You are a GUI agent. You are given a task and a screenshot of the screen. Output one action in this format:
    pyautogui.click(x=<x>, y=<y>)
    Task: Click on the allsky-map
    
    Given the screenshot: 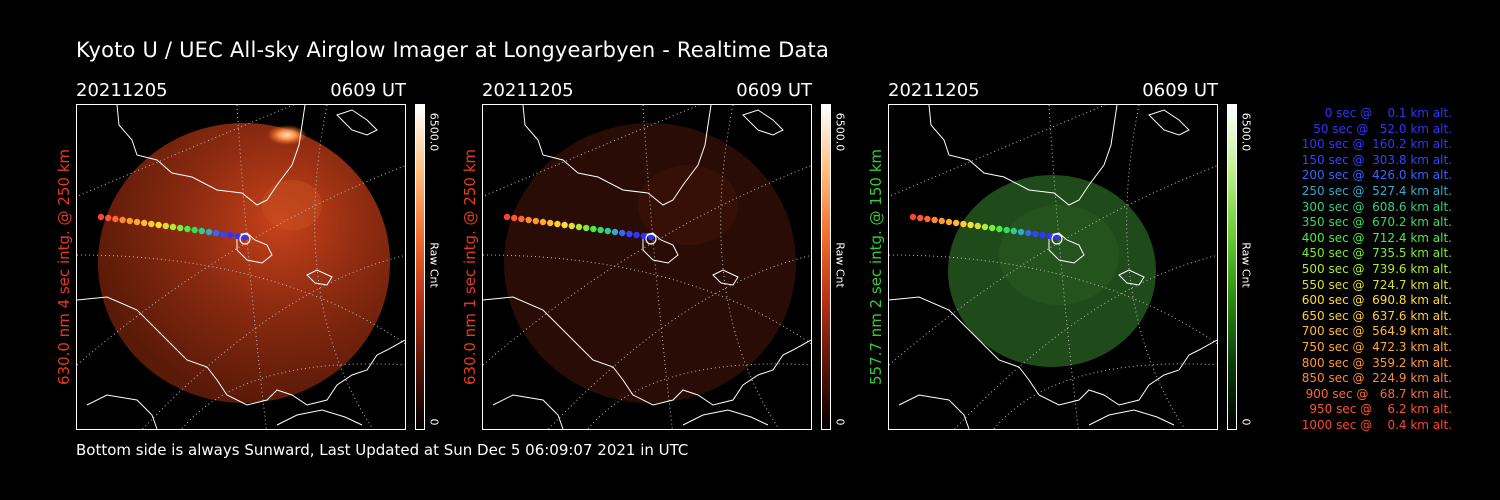 What is the action you would take?
    pyautogui.click(x=1053, y=267)
    